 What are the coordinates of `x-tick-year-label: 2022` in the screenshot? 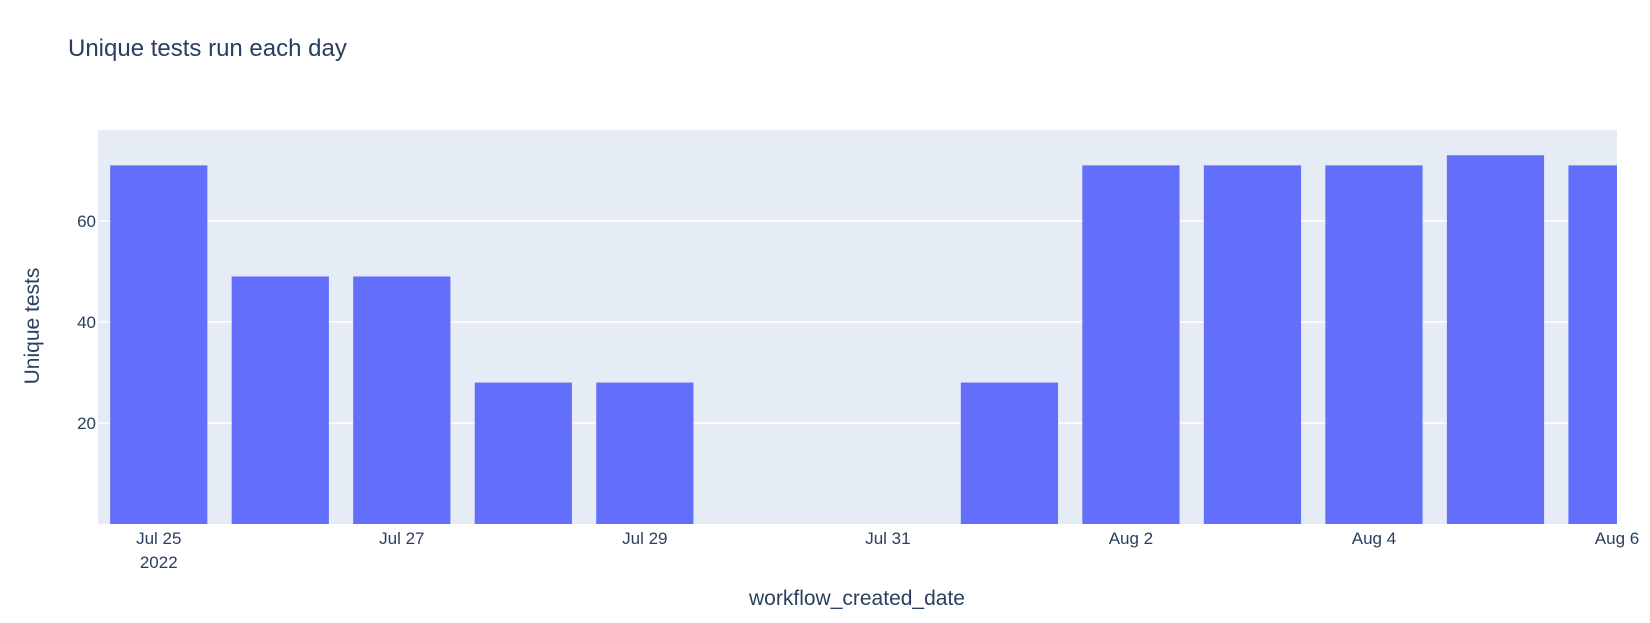 It's located at (159, 562).